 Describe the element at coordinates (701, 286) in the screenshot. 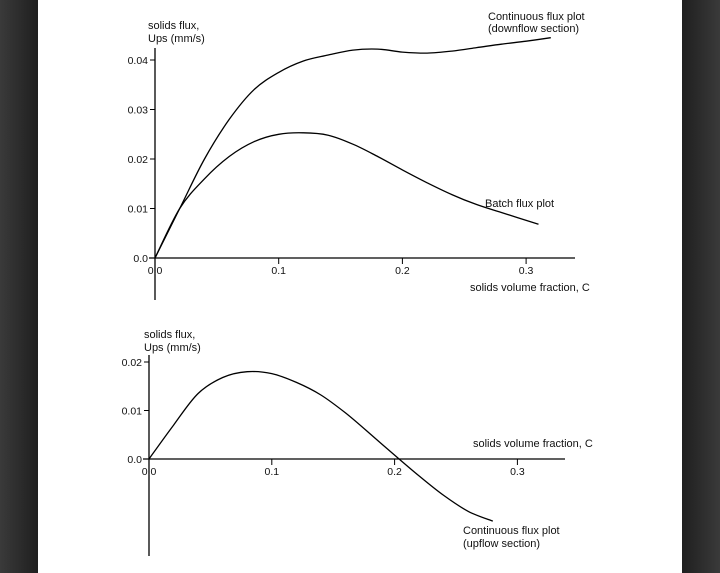

I see `window-border-right` at that location.